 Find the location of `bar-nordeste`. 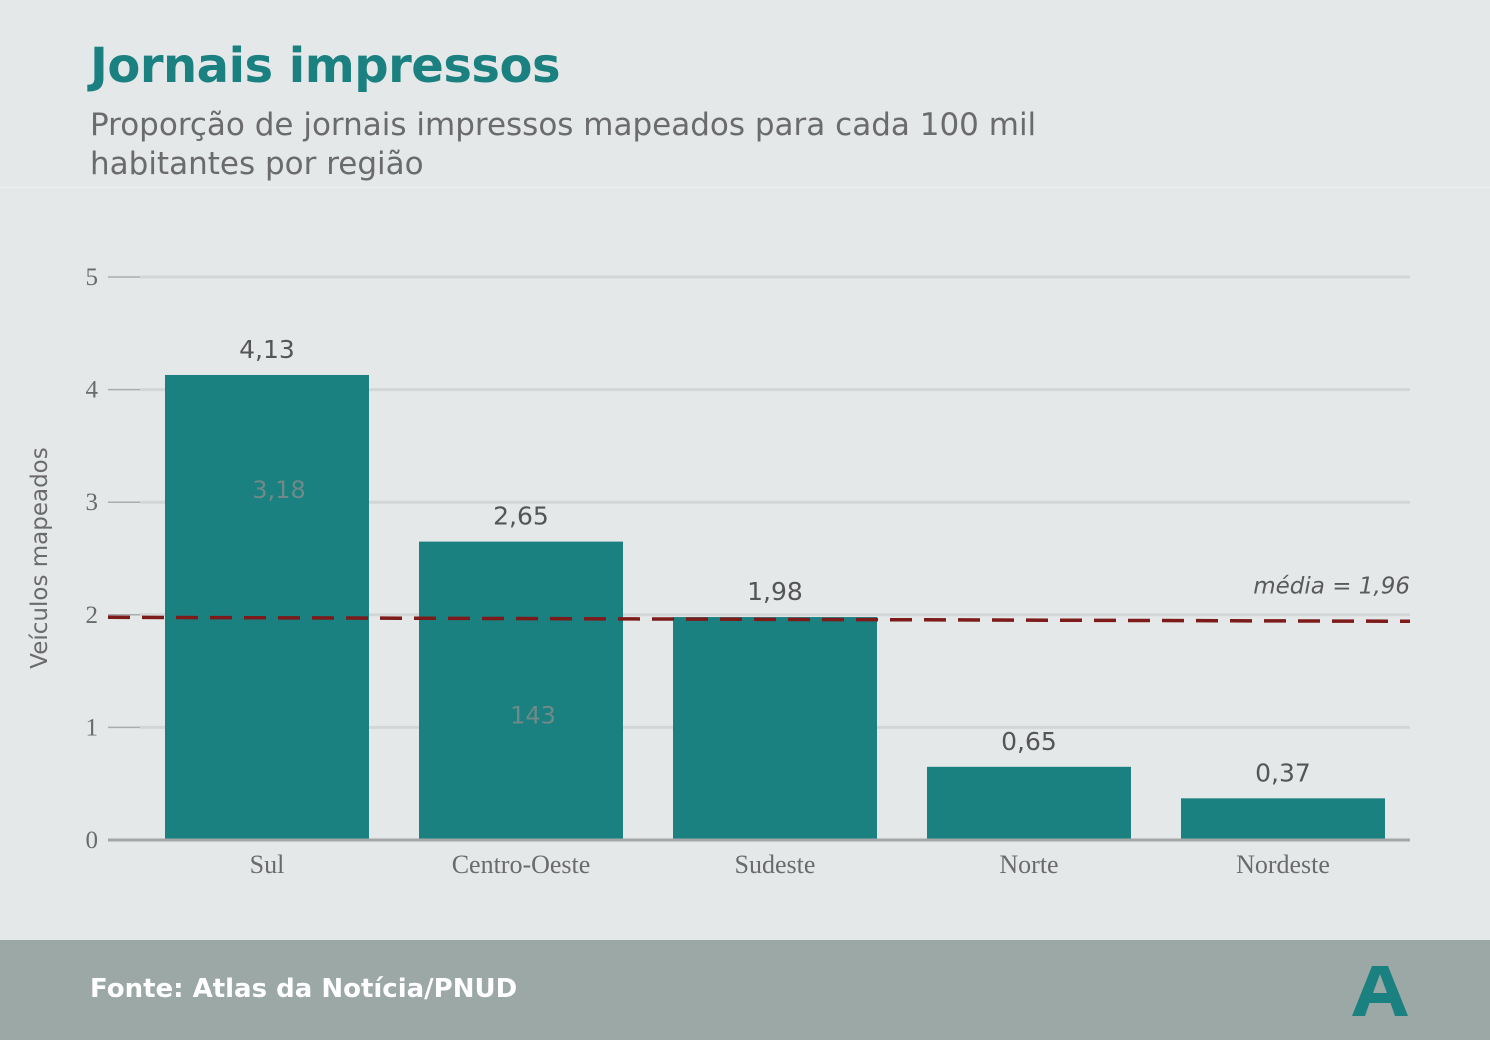

bar-nordeste is located at coordinates (1283, 819).